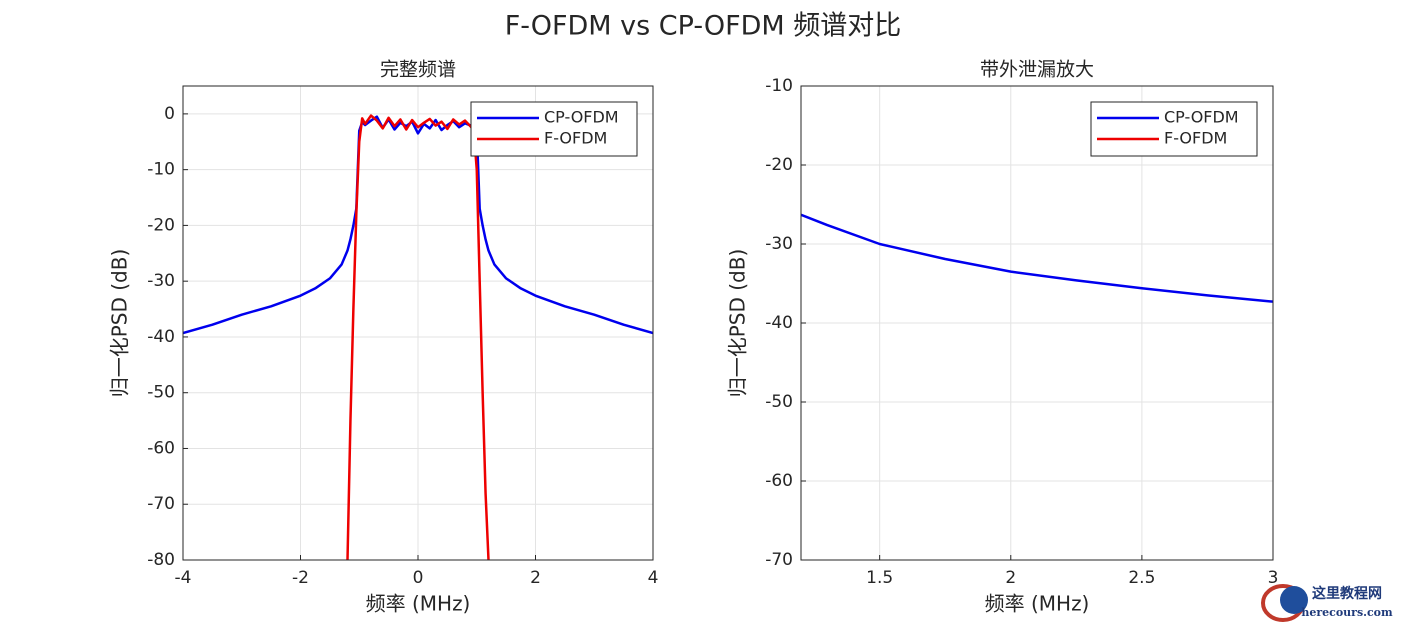 The height and width of the screenshot is (625, 1407). I want to click on x-tick-label: 2.5, so click(1141, 578).